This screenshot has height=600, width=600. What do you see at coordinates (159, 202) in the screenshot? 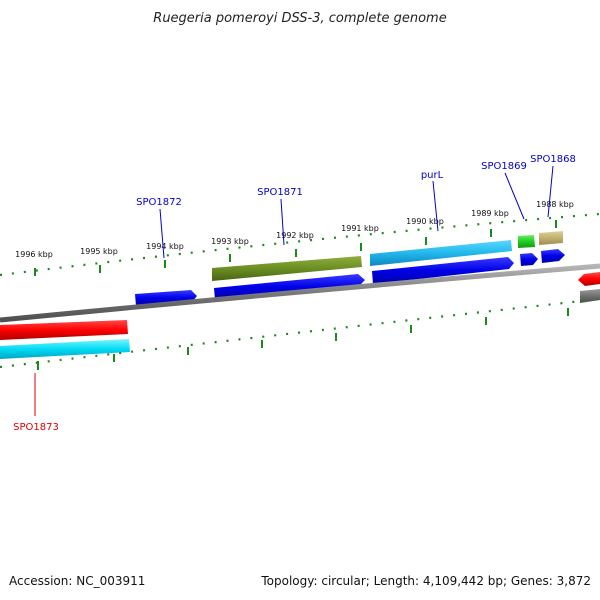
I see `gene-label-spo1872: SPO1872` at bounding box center [159, 202].